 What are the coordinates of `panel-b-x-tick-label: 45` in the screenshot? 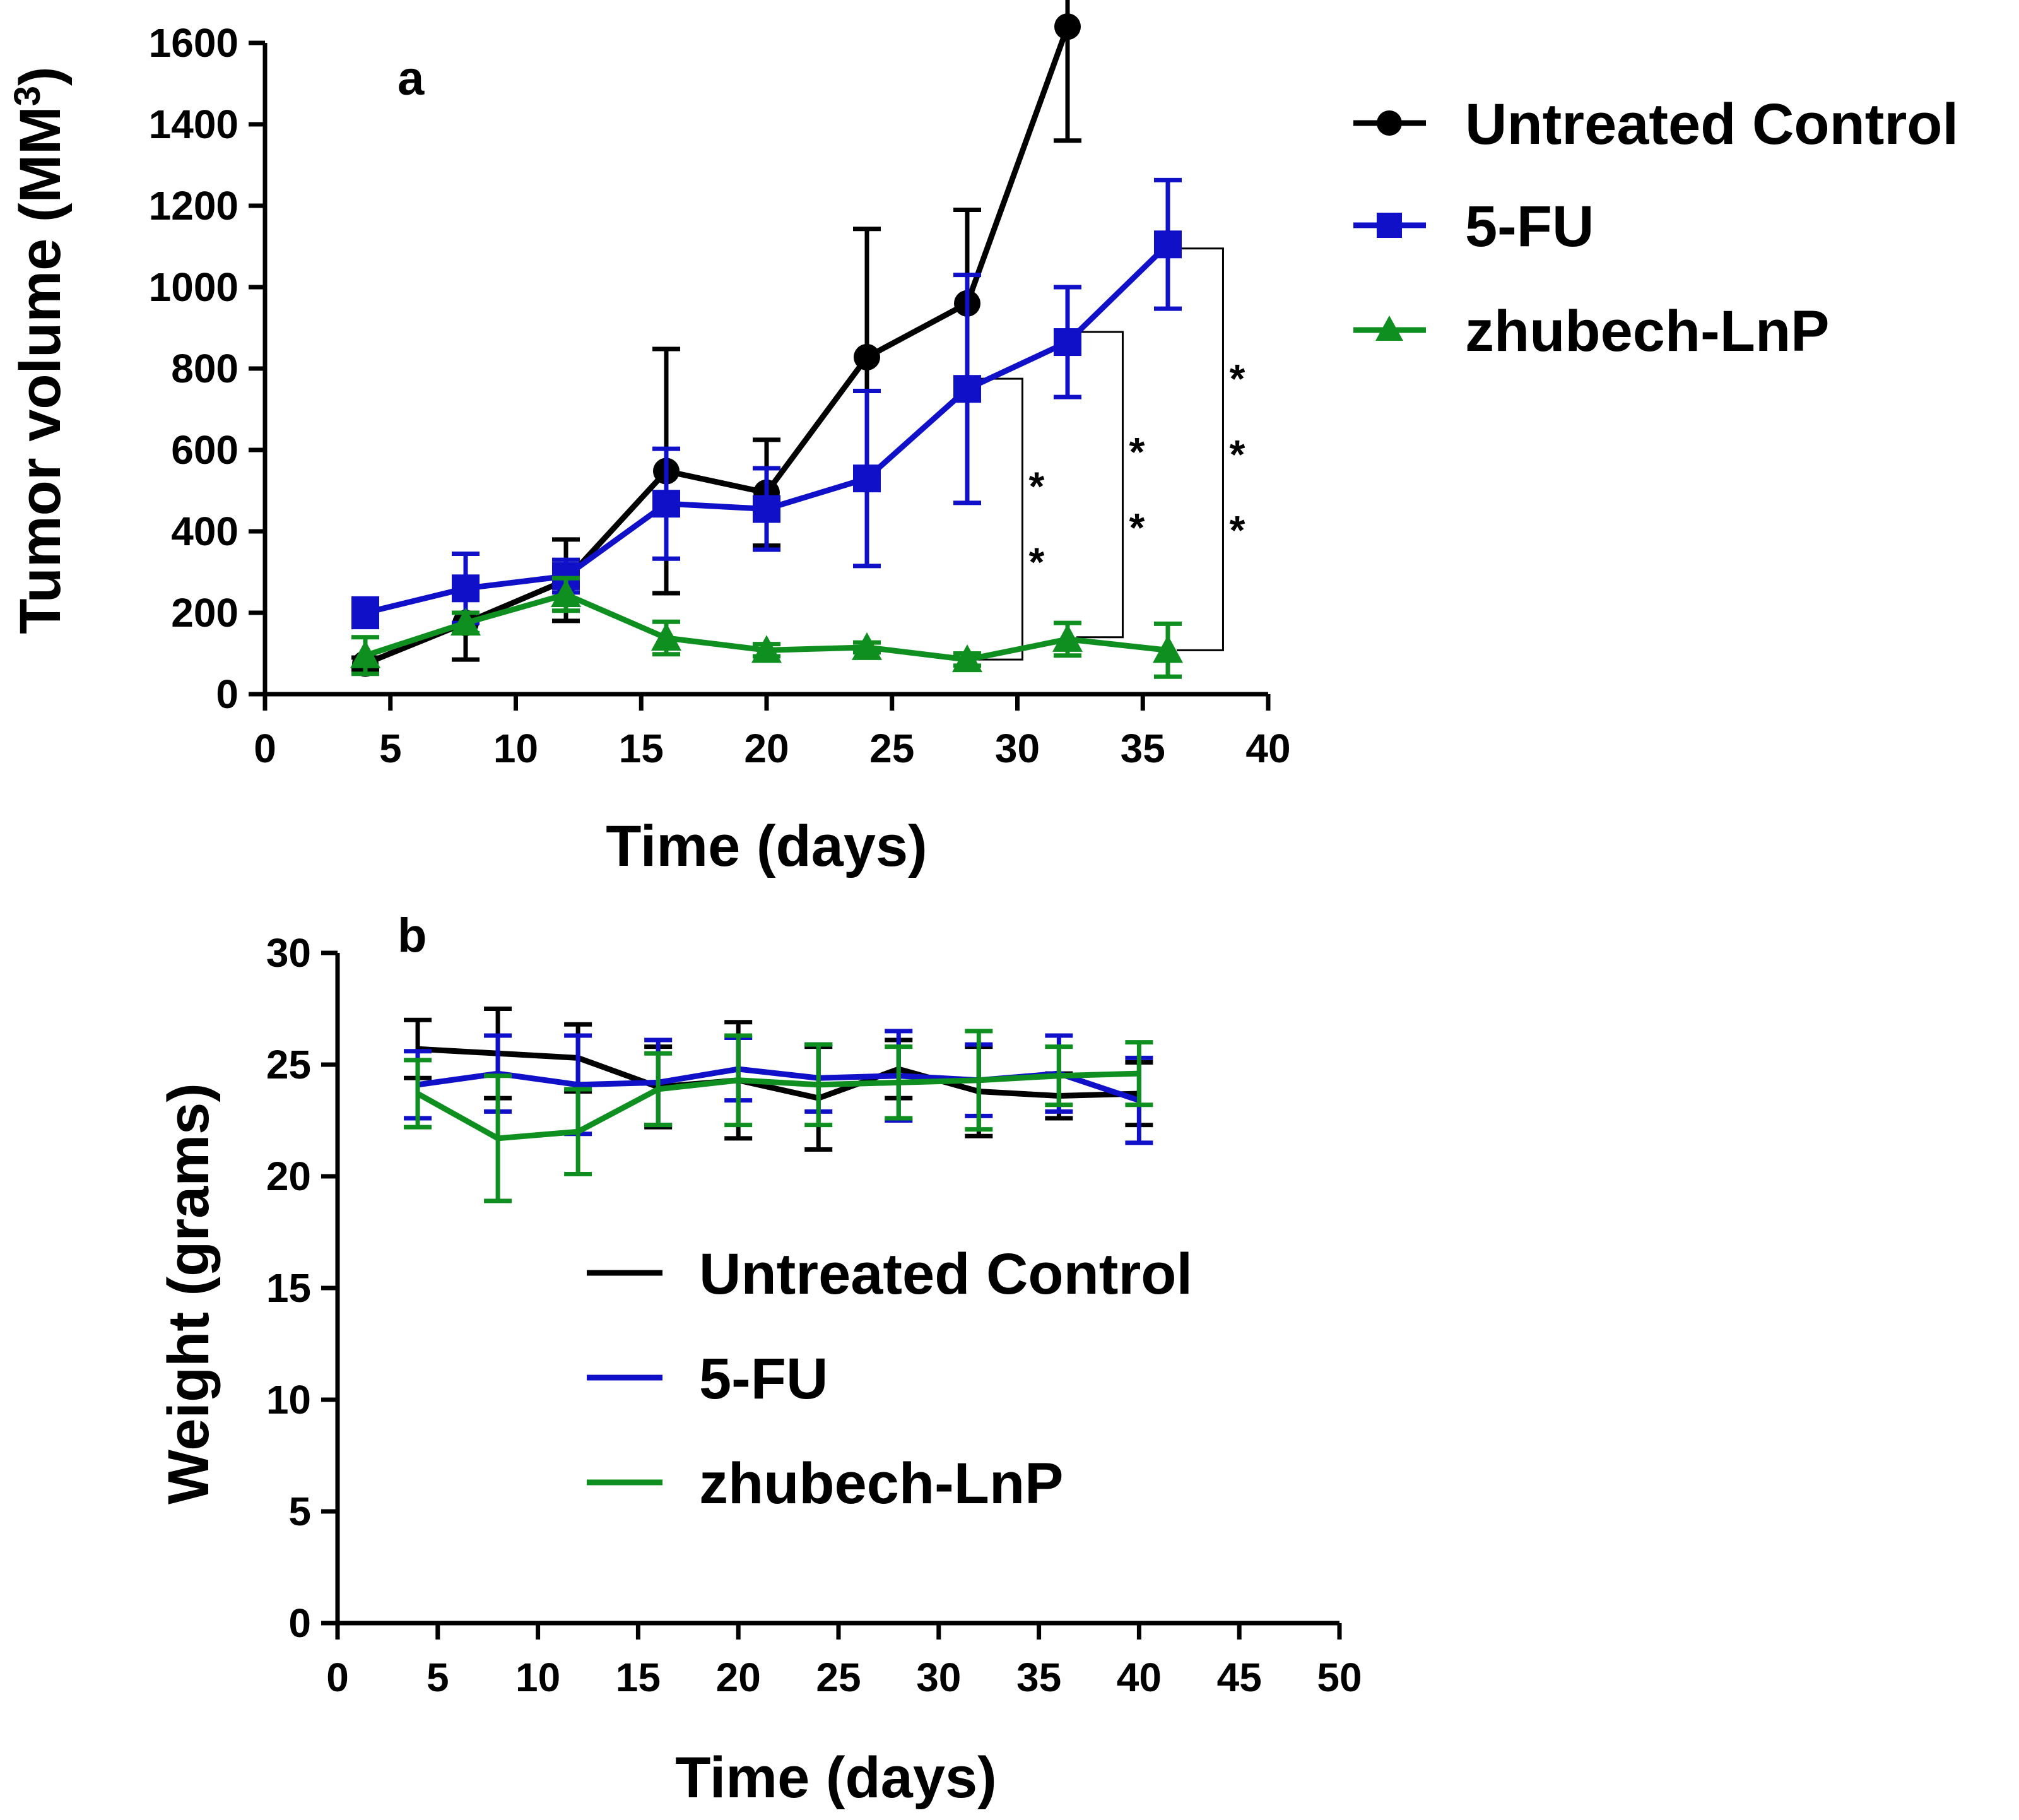 It's located at (1239, 1677).